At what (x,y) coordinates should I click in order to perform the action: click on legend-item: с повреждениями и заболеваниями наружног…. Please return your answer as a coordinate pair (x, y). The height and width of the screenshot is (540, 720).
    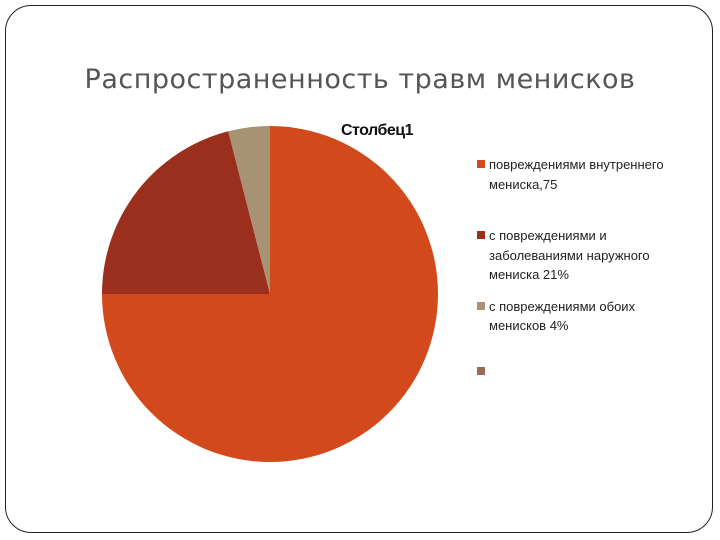
    Looking at the image, I should click on (584, 255).